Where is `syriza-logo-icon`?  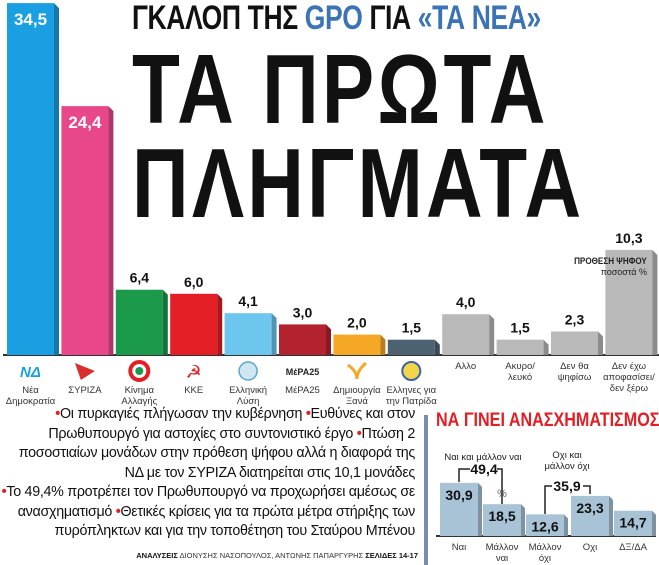 syriza-logo-icon is located at coordinates (84, 371).